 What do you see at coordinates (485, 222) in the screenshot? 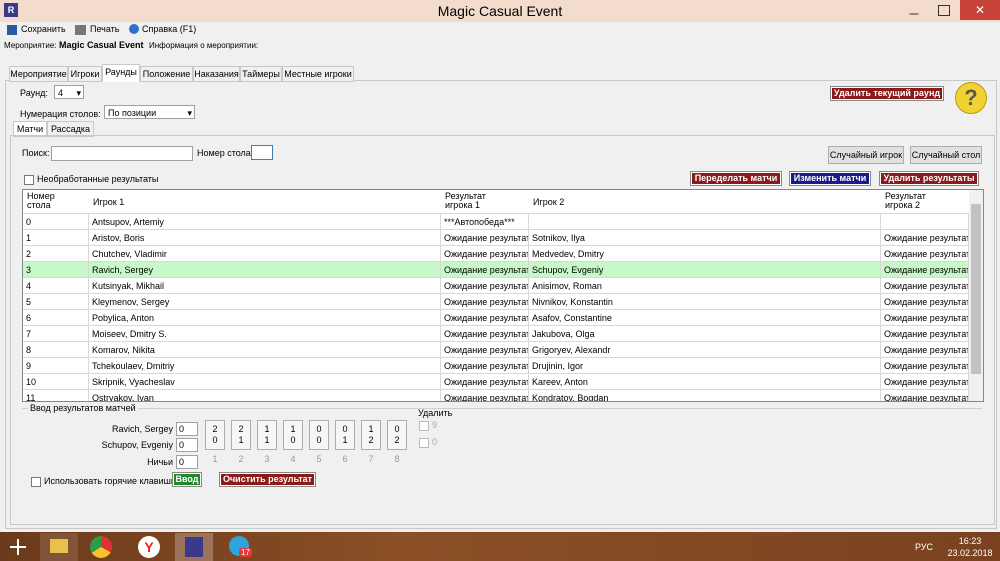
I see `table-cell: ***Автопобеда***` at bounding box center [485, 222].